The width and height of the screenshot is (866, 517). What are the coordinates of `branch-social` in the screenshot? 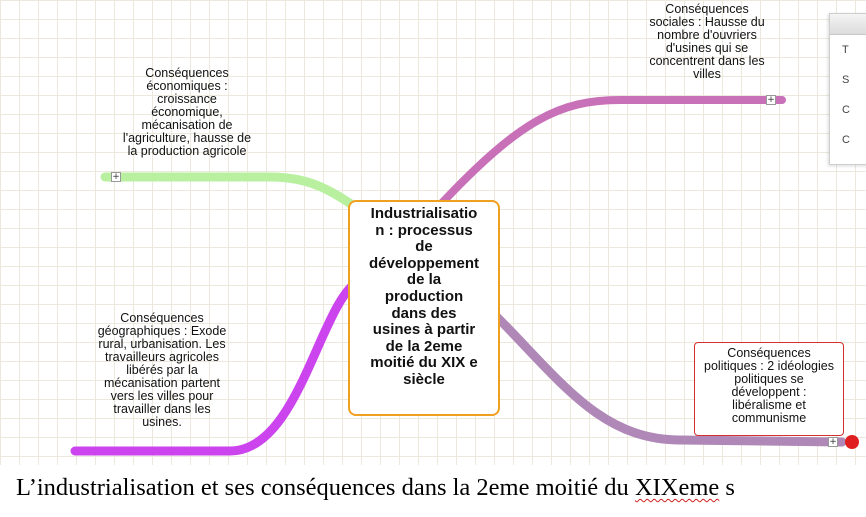 It's located at (611, 152).